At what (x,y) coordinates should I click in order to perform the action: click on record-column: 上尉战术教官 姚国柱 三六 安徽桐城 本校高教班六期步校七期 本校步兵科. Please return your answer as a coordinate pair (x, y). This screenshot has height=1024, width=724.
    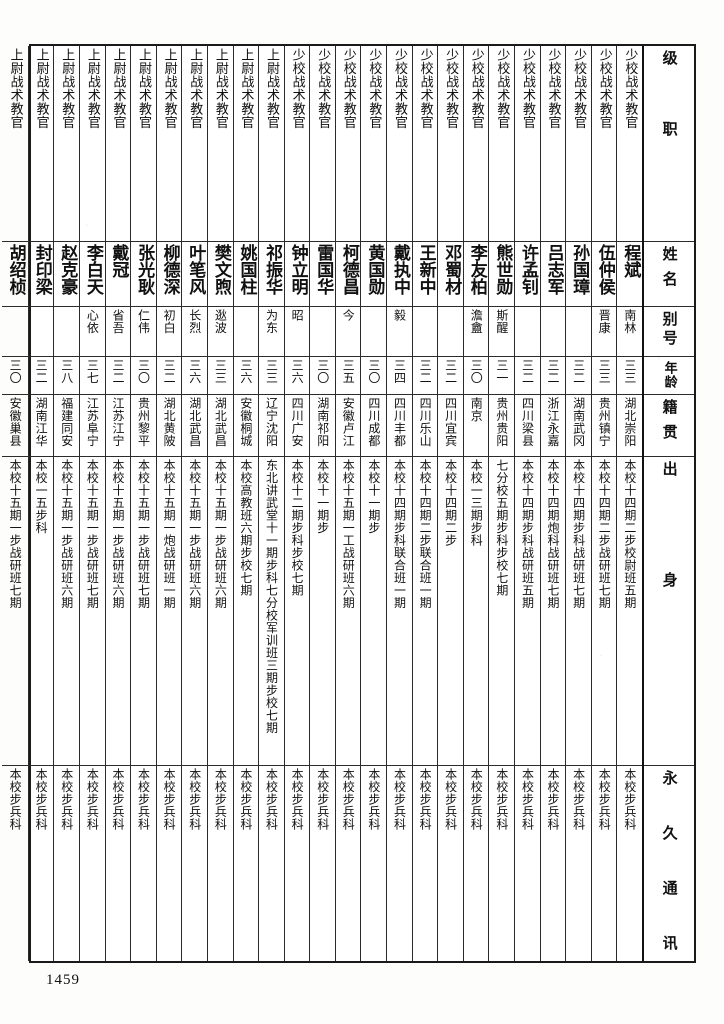
    Looking at the image, I should click on (245, 503).